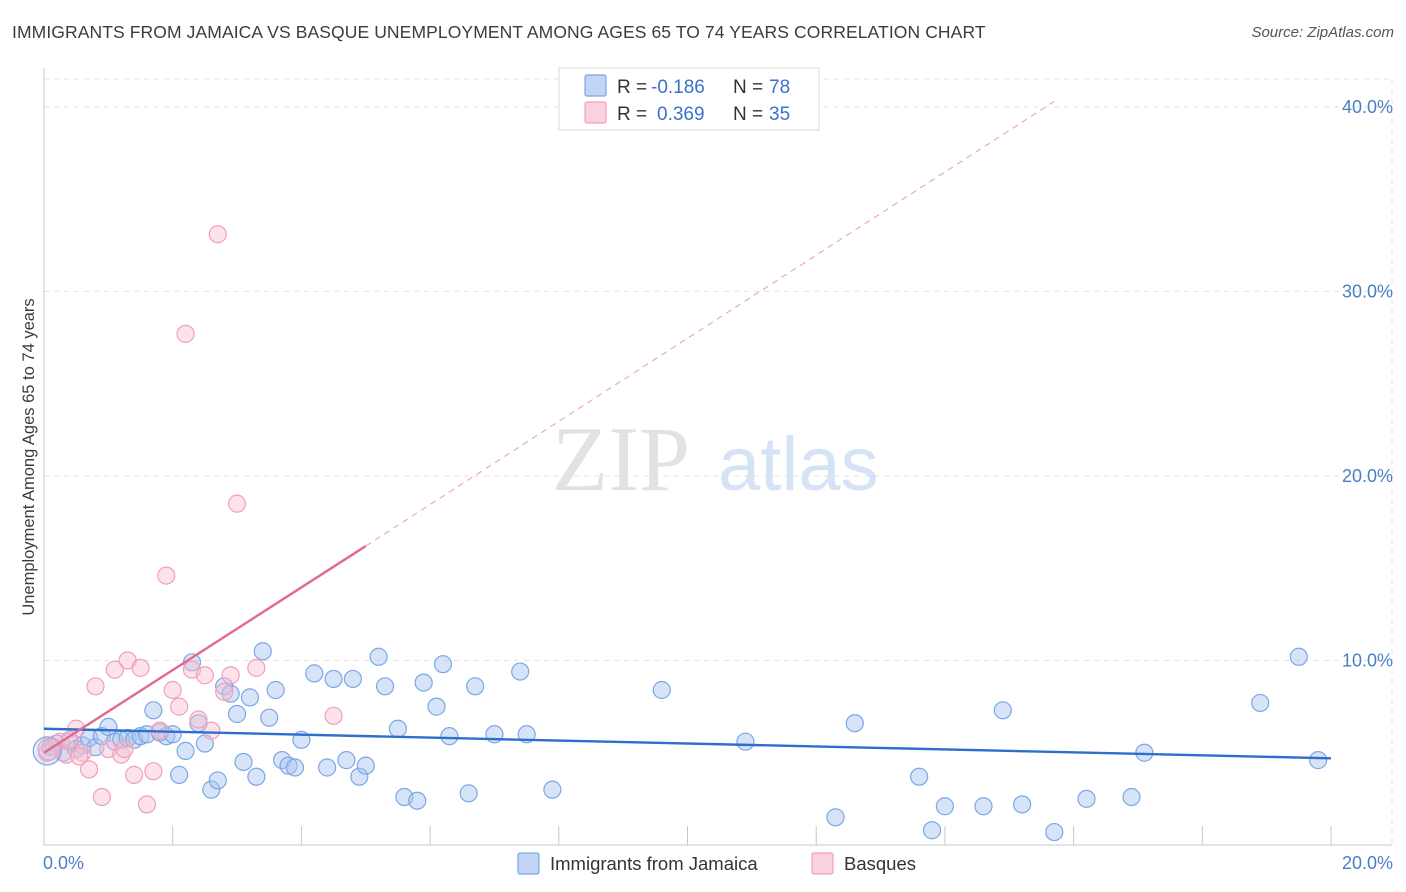 Image resolution: width=1406 pixels, height=892 pixels. Describe the element at coordinates (1367, 291) in the screenshot. I see `y-tick-label: 30.0%` at that location.